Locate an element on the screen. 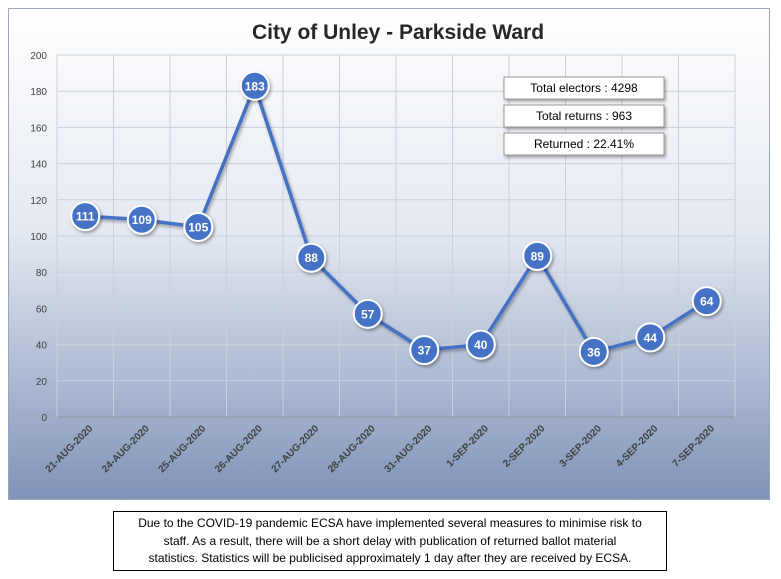 The image size is (781, 579). data-label: 88 is located at coordinates (312, 258).